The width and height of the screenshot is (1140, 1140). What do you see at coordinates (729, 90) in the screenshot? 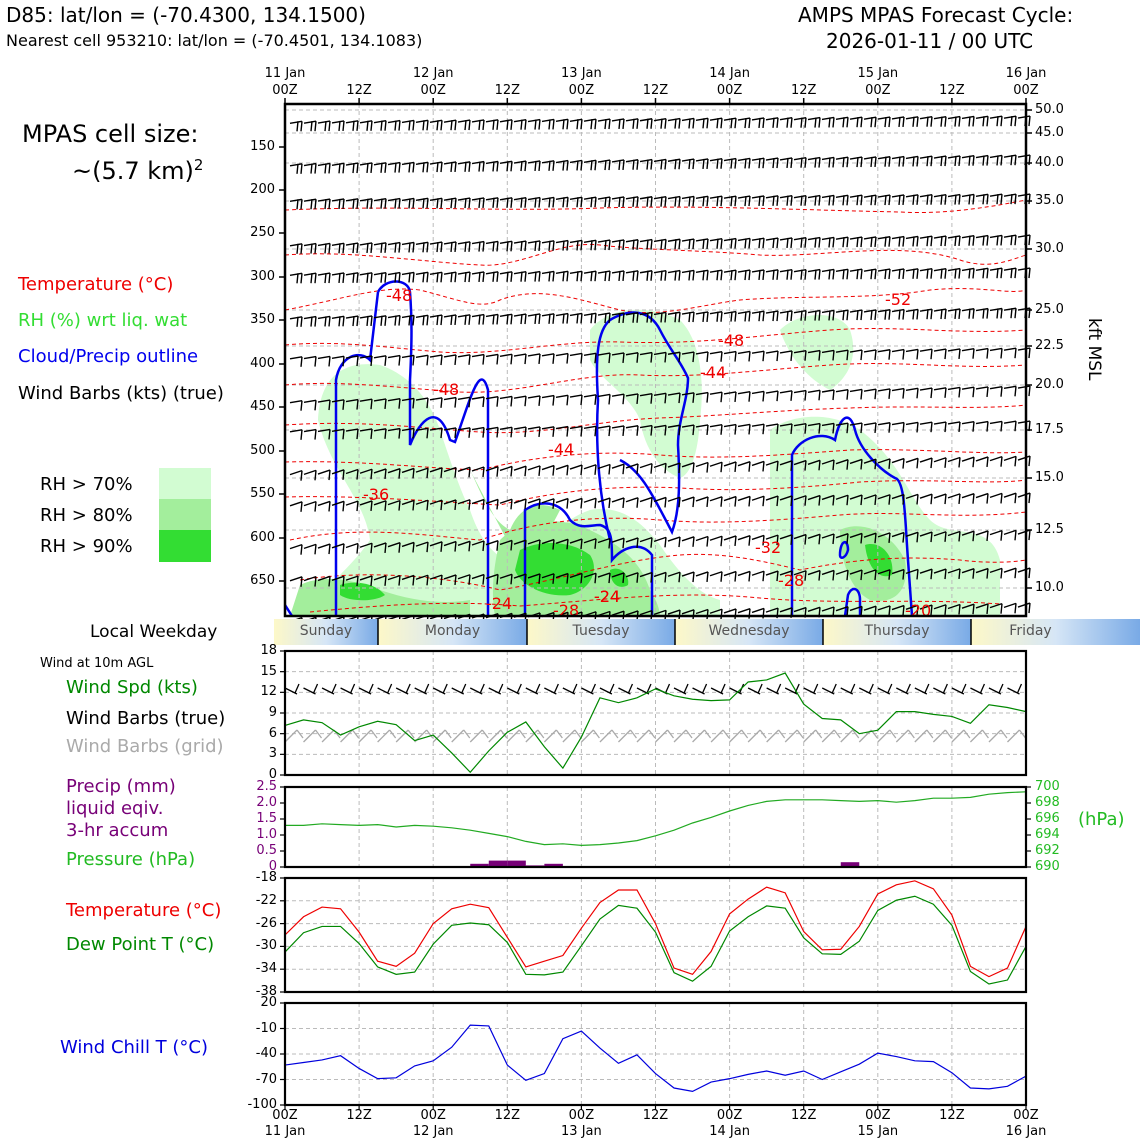
I see `top-time-label: 00Z` at bounding box center [729, 90].